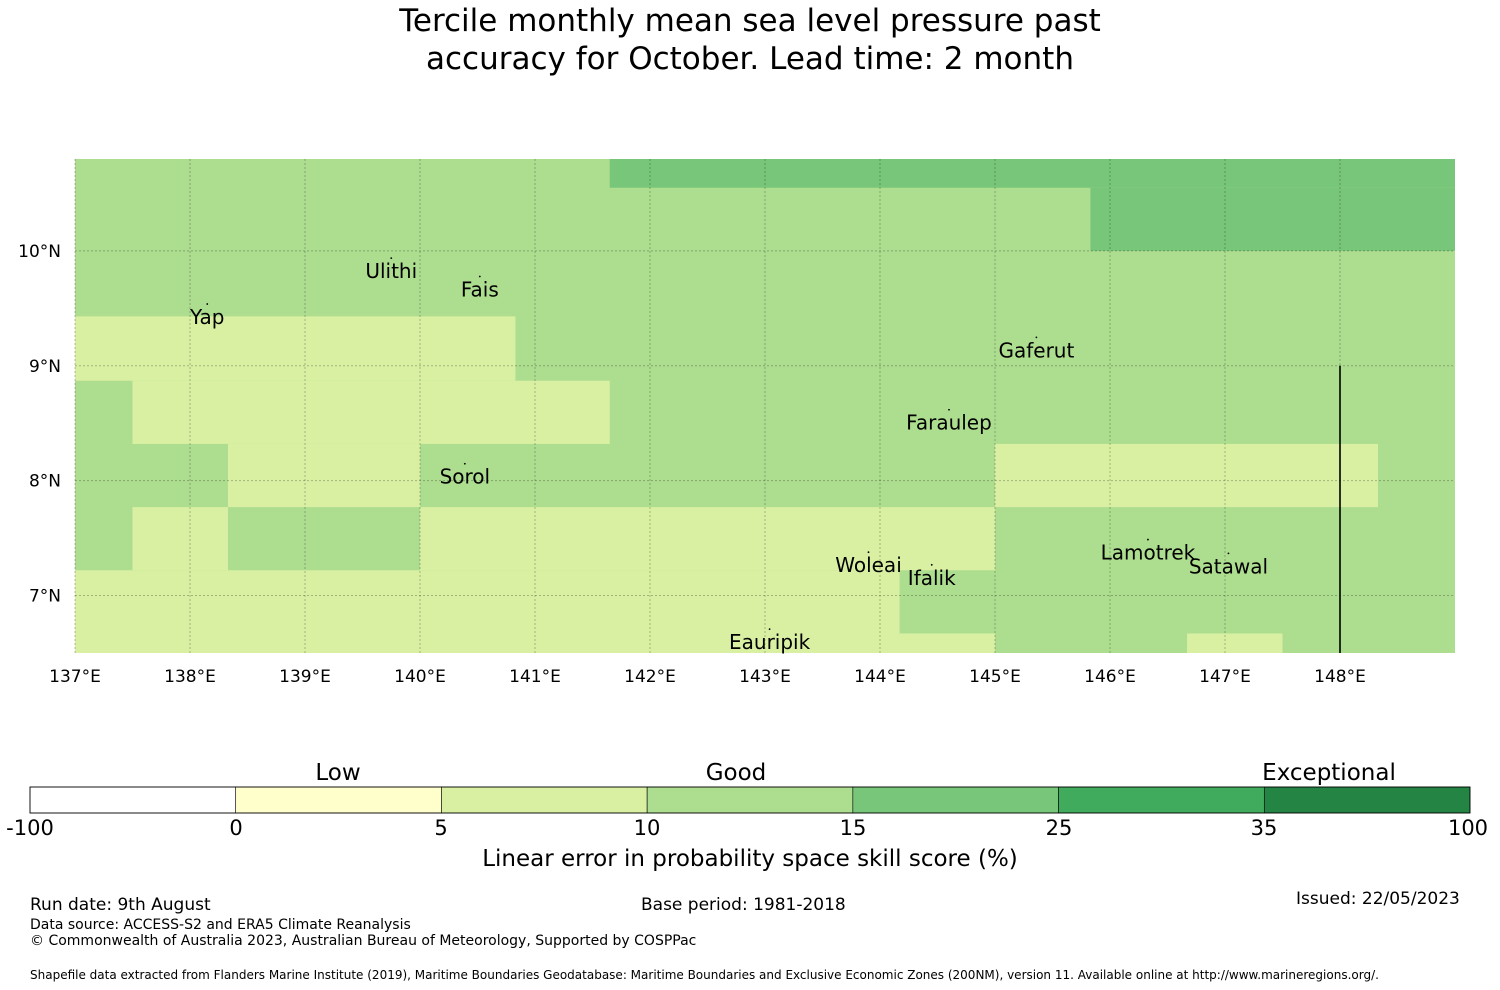 Image resolution: width=1500 pixels, height=990 pixels. Describe the element at coordinates (236, 828) in the screenshot. I see `colorbar-tick-label: 0` at that location.